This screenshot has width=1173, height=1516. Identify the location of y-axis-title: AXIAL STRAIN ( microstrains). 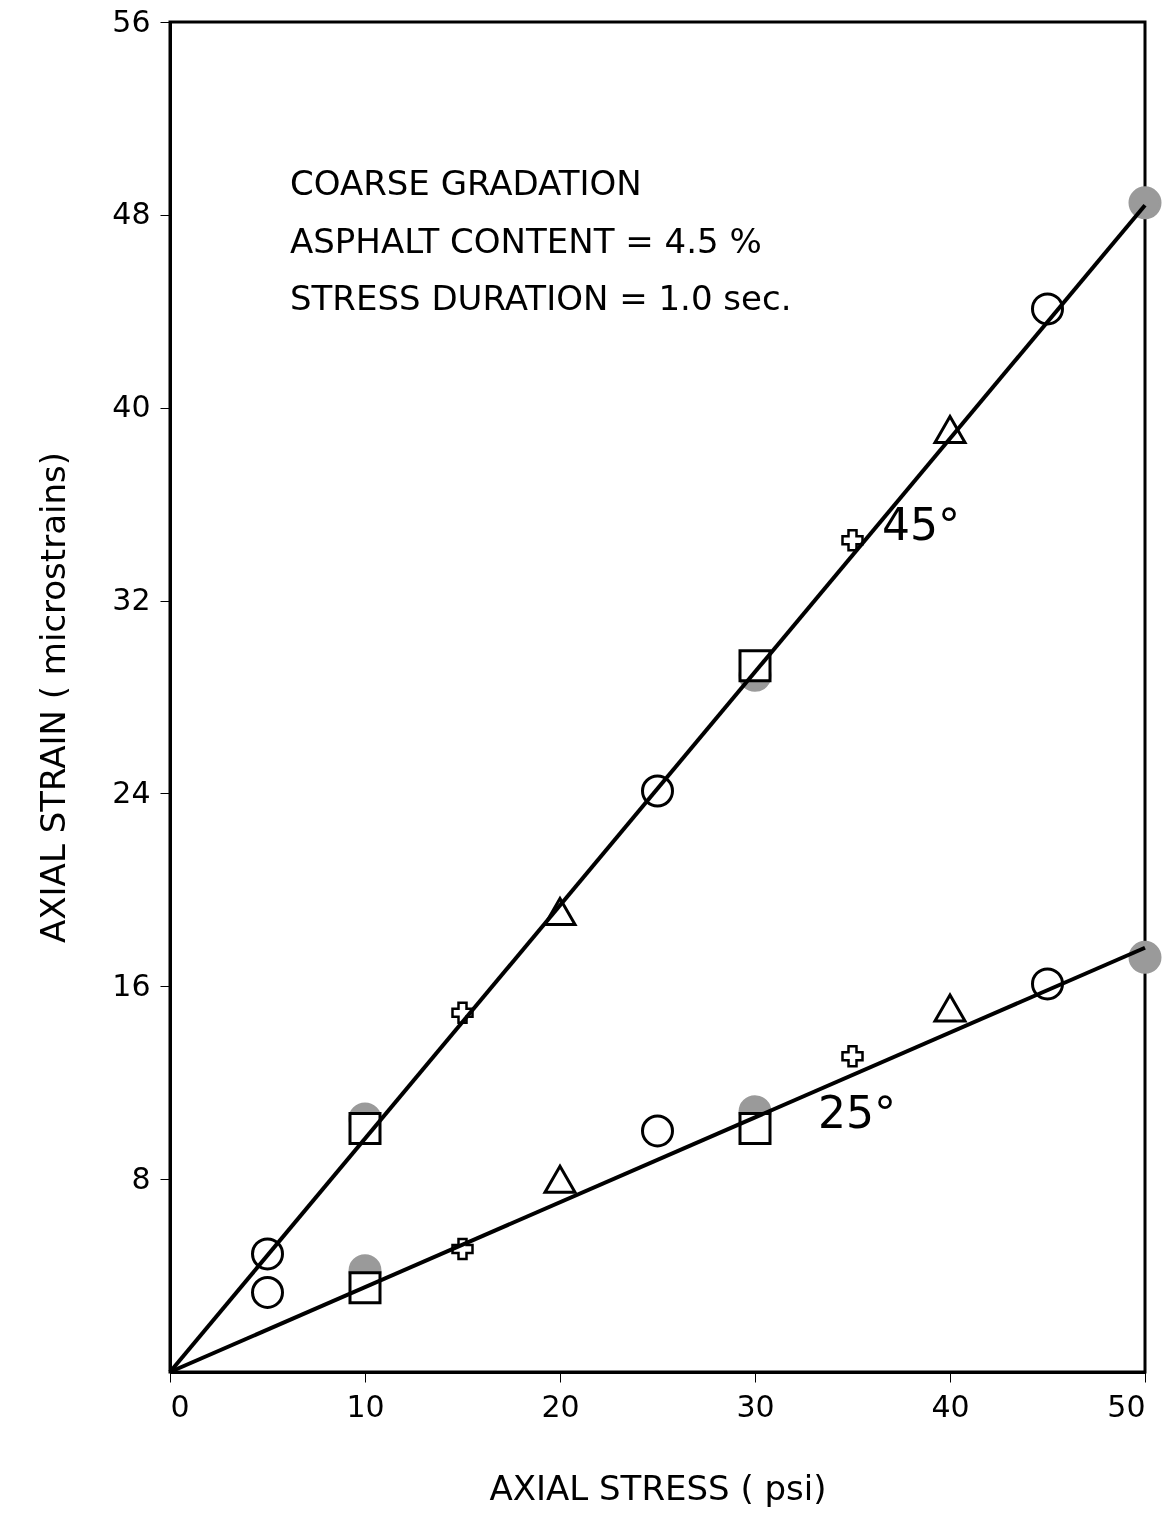
(53, 697).